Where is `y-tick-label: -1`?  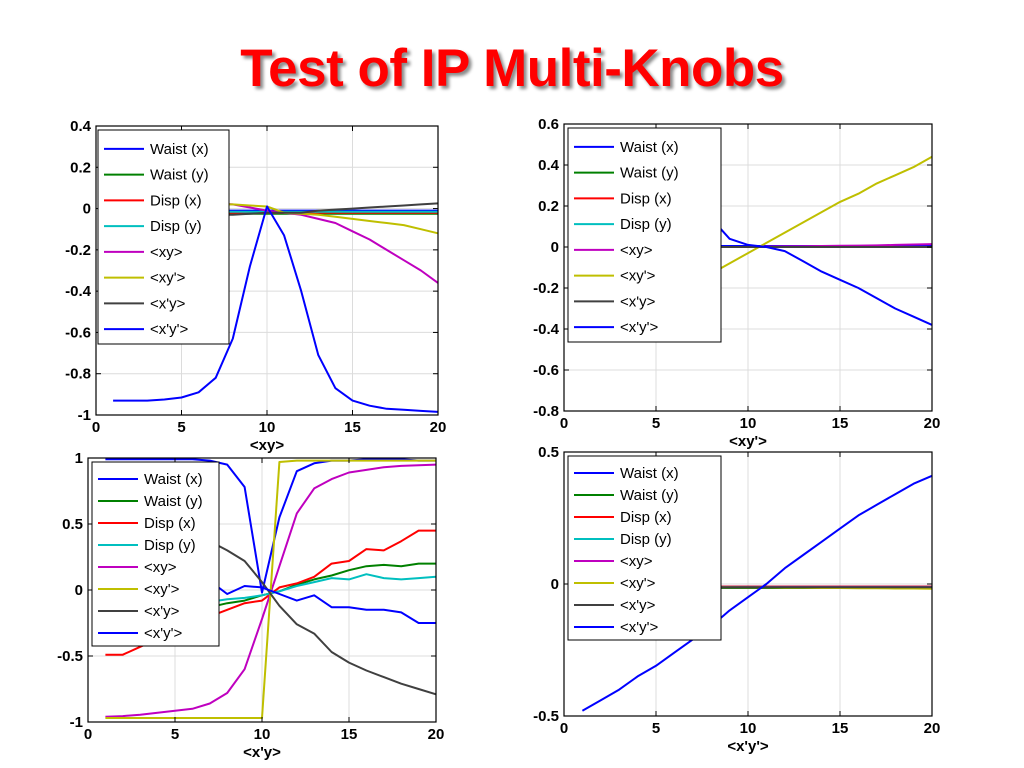
y-tick-label: -1 is located at coordinates (76, 722).